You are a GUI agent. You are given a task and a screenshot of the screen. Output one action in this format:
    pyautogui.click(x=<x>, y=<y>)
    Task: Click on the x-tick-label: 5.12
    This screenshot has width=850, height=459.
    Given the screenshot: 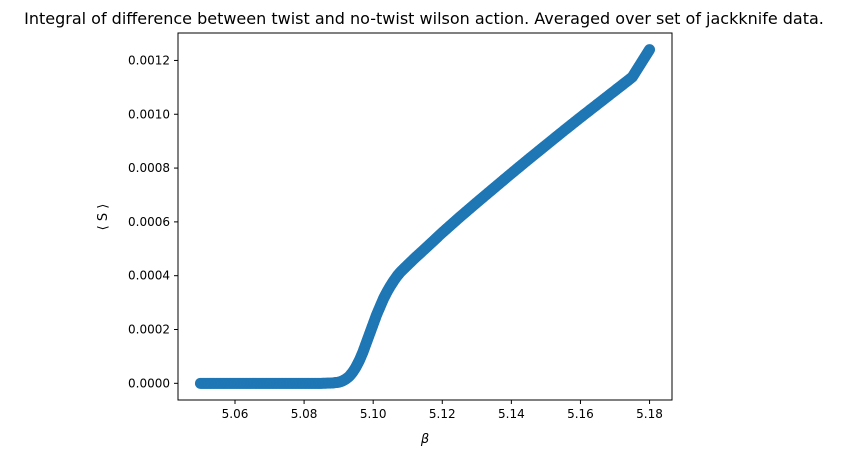 What is the action you would take?
    pyautogui.click(x=442, y=414)
    